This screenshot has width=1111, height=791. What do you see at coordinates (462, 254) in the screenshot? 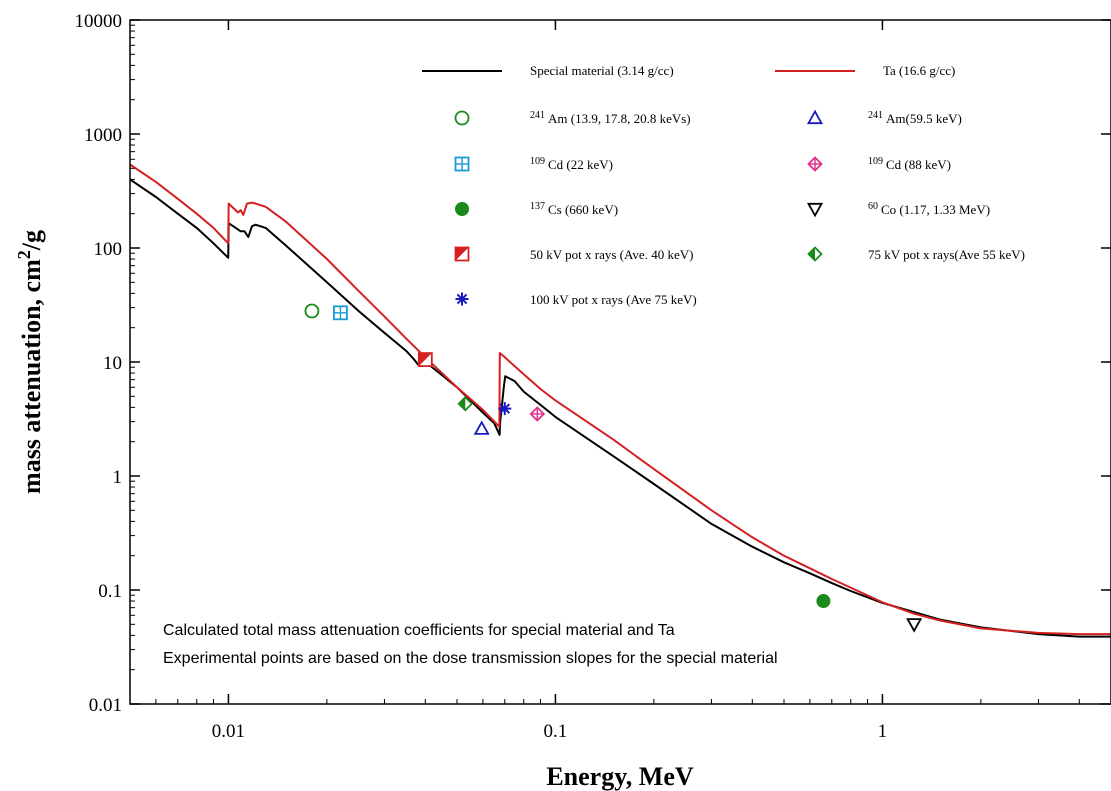
I see `legend-marker-square-half` at bounding box center [462, 254].